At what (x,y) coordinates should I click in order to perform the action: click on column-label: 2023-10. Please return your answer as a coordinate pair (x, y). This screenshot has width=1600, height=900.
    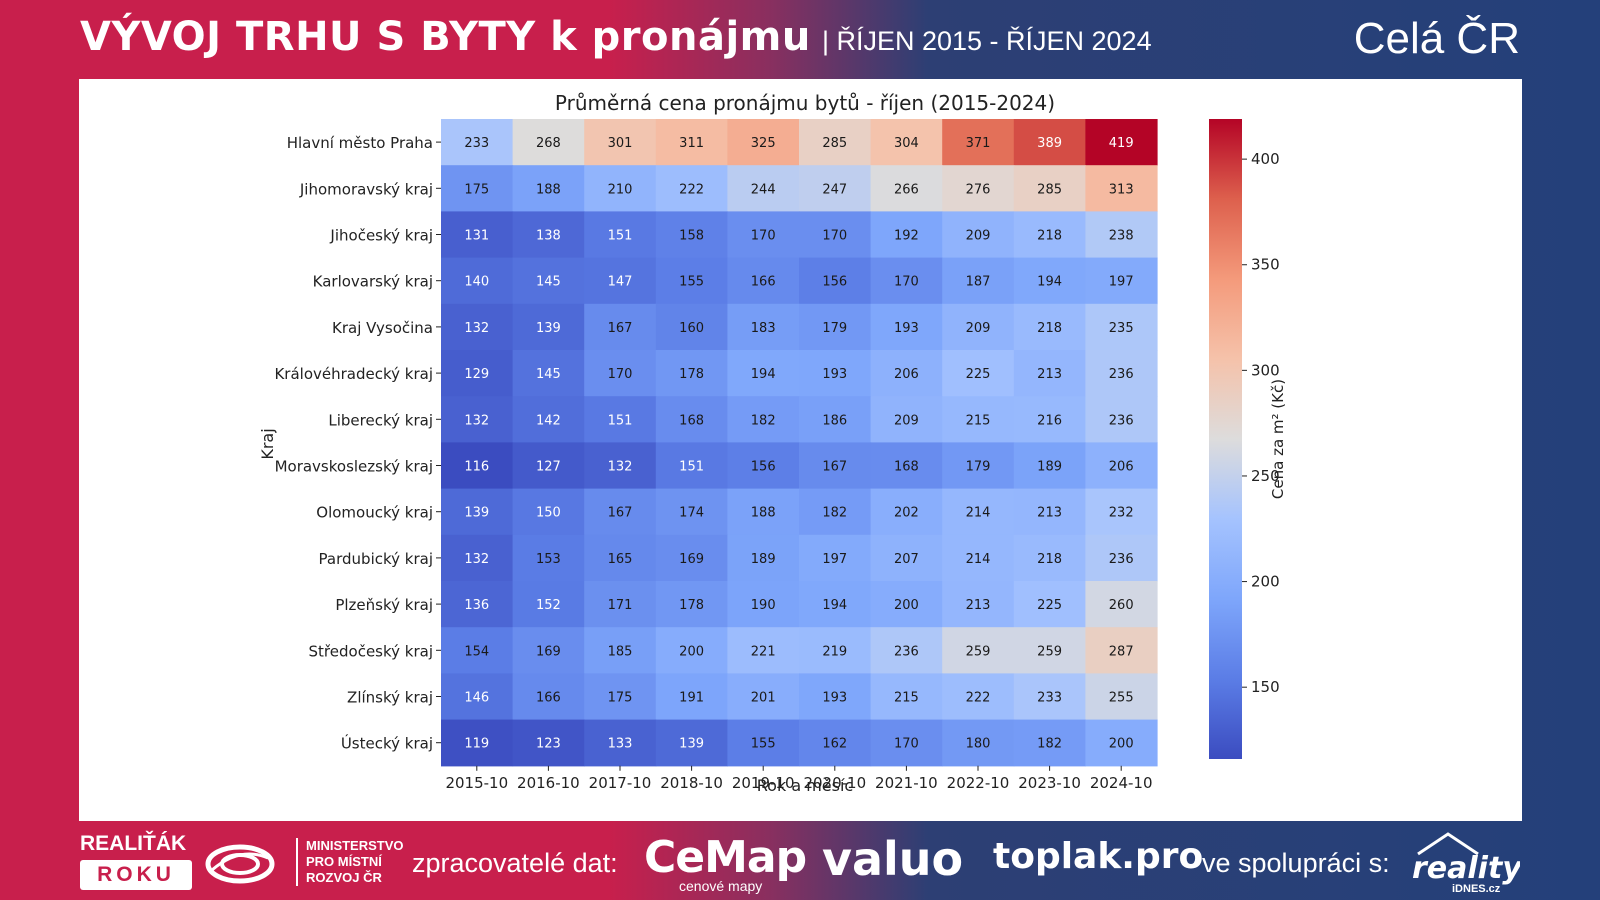
    Looking at the image, I should click on (1049, 783).